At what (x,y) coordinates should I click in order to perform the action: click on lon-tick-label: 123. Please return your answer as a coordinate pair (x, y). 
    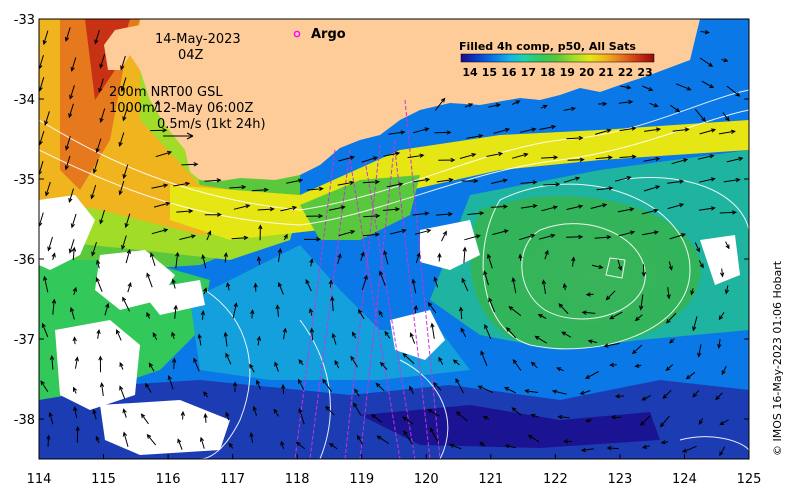
    Looking at the image, I should click on (619, 479).